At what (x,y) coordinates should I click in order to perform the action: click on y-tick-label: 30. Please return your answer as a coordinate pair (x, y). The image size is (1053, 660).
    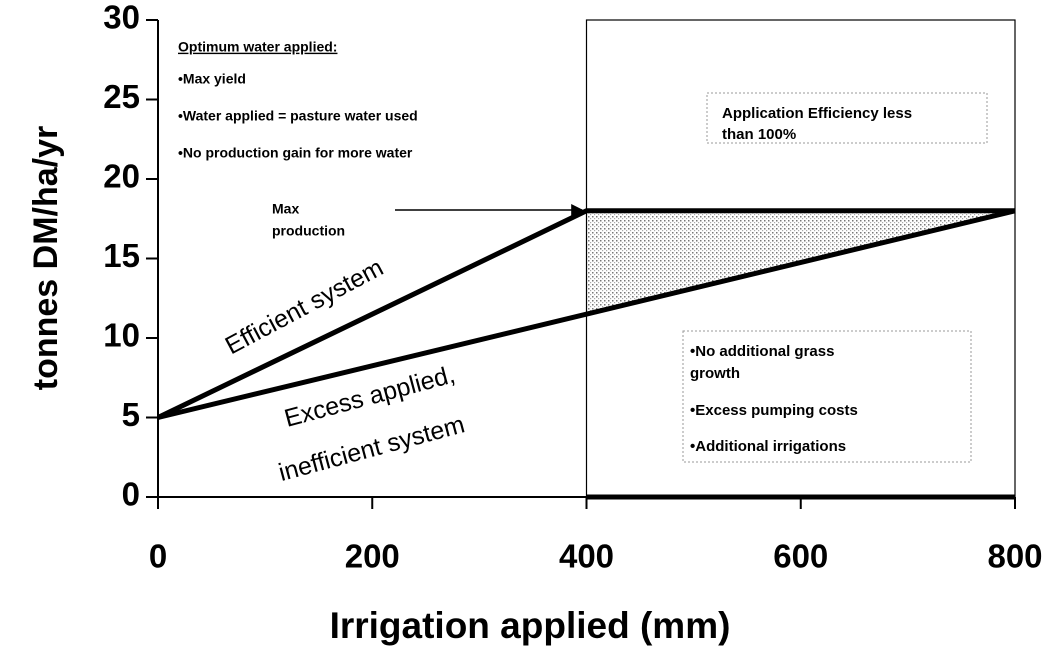
    Looking at the image, I should click on (121, 18).